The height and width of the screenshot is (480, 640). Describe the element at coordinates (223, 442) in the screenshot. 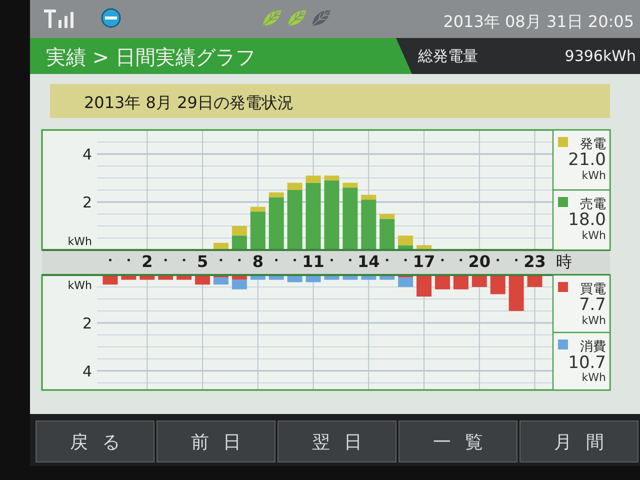

I see `text: 前日` at that location.